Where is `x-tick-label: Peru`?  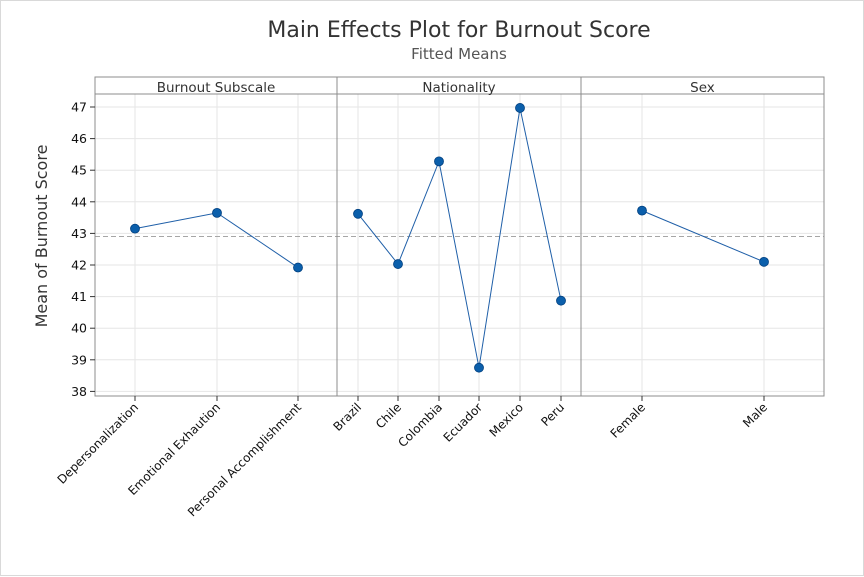
x-tick-label: Peru is located at coordinates (552, 414).